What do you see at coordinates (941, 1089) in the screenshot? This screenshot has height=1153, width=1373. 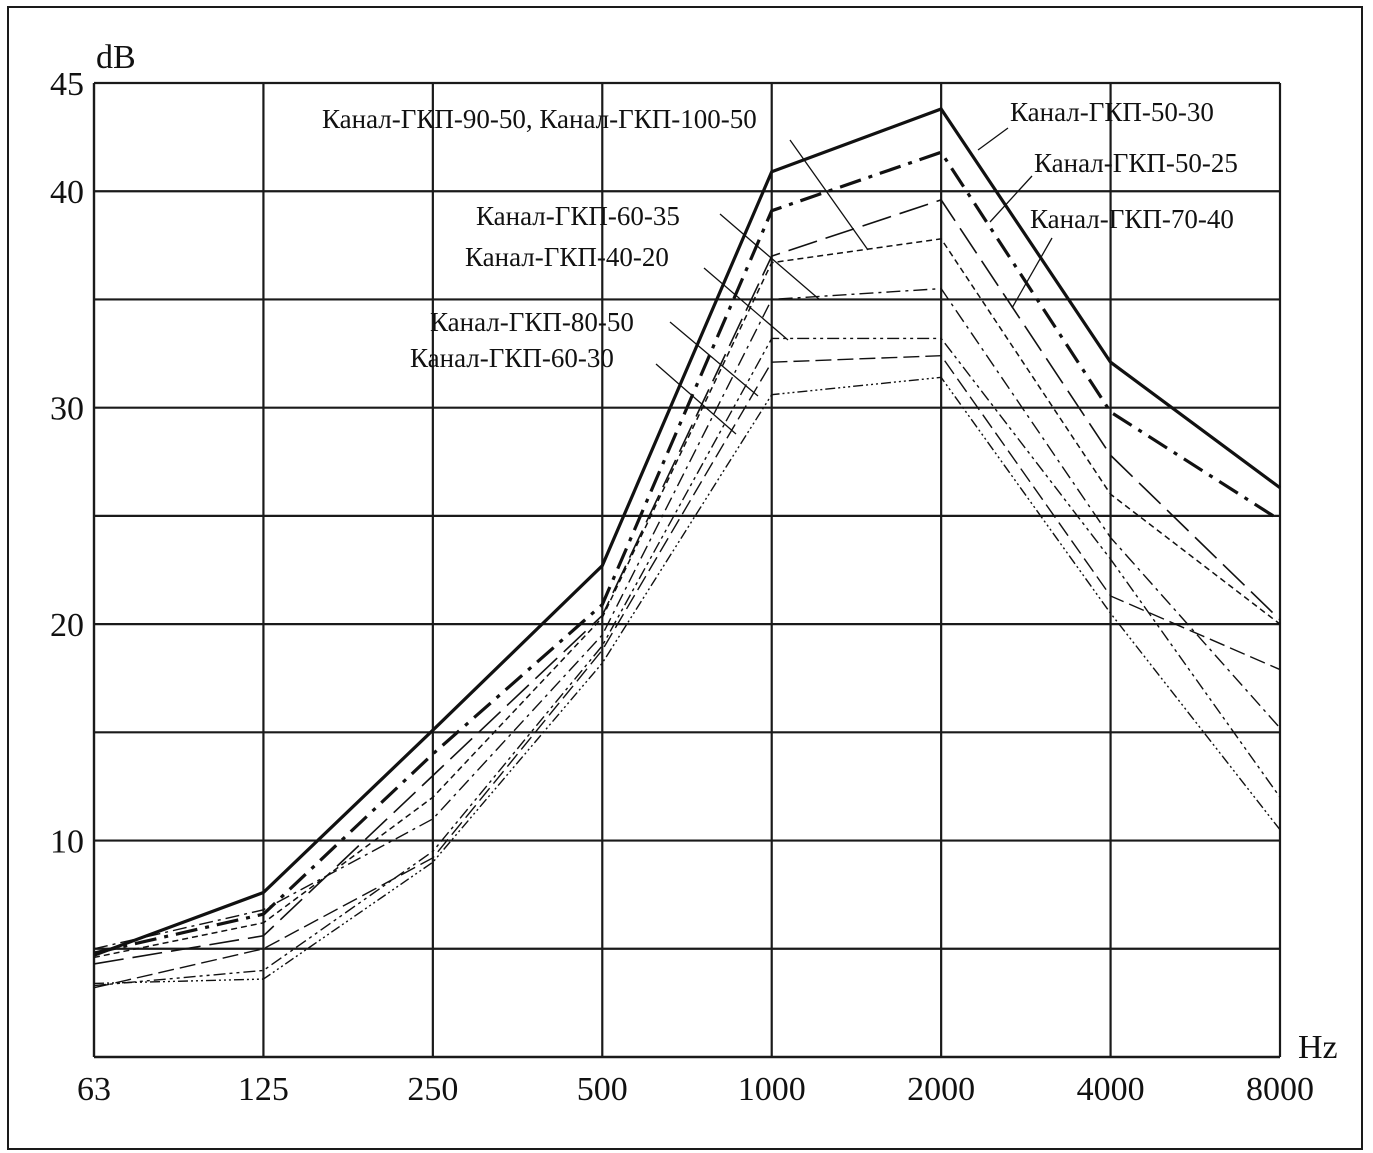 I see `x-tick-label: 2000` at bounding box center [941, 1089].